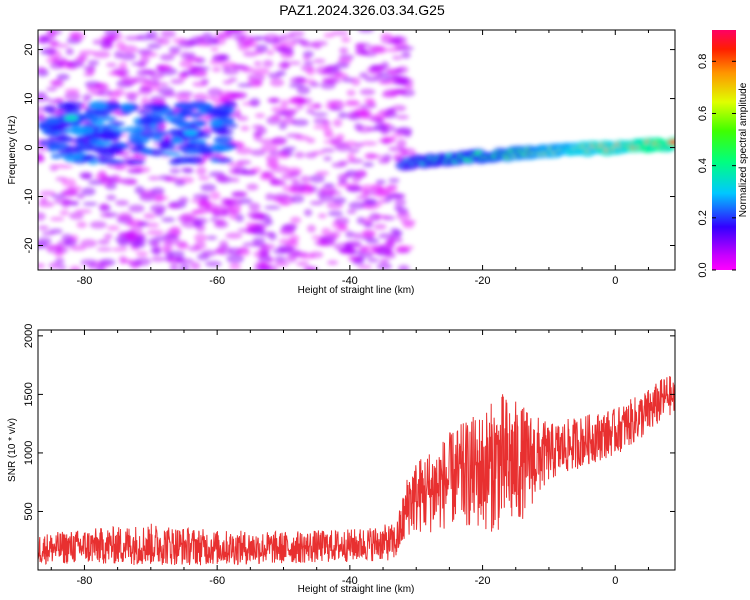  What do you see at coordinates (703, 61) in the screenshot?
I see `colorbar-tick-label: 0.8` at bounding box center [703, 61].